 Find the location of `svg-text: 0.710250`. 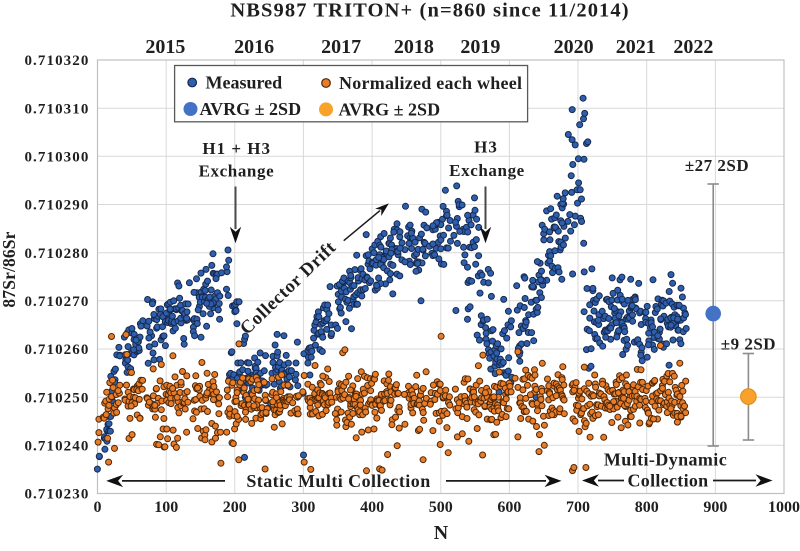

svg-text: 0.710250 is located at coordinates (56, 398).